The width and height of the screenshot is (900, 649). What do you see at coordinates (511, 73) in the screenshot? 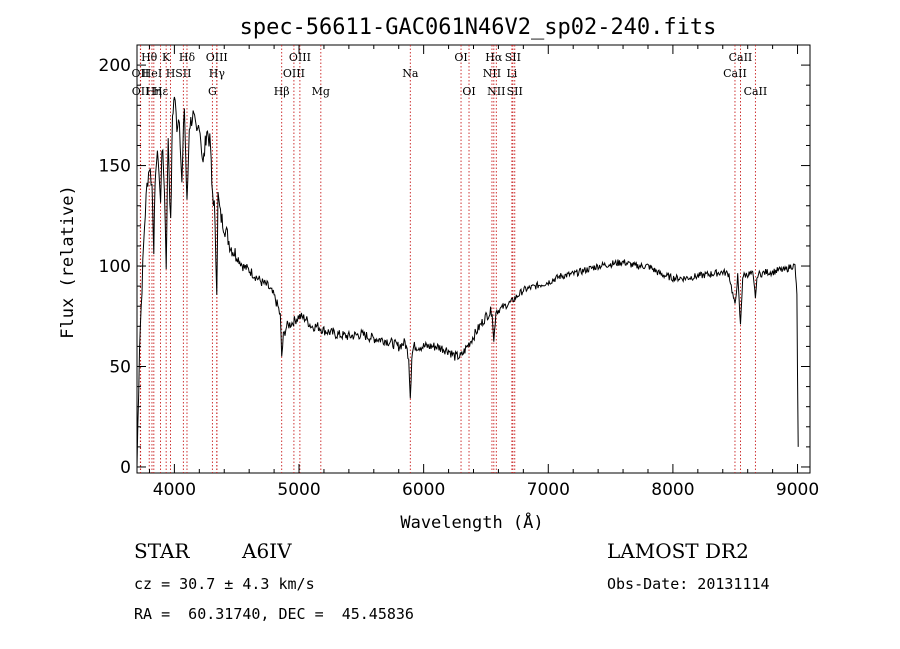
I see `spectral-line-label: Li` at bounding box center [511, 73].